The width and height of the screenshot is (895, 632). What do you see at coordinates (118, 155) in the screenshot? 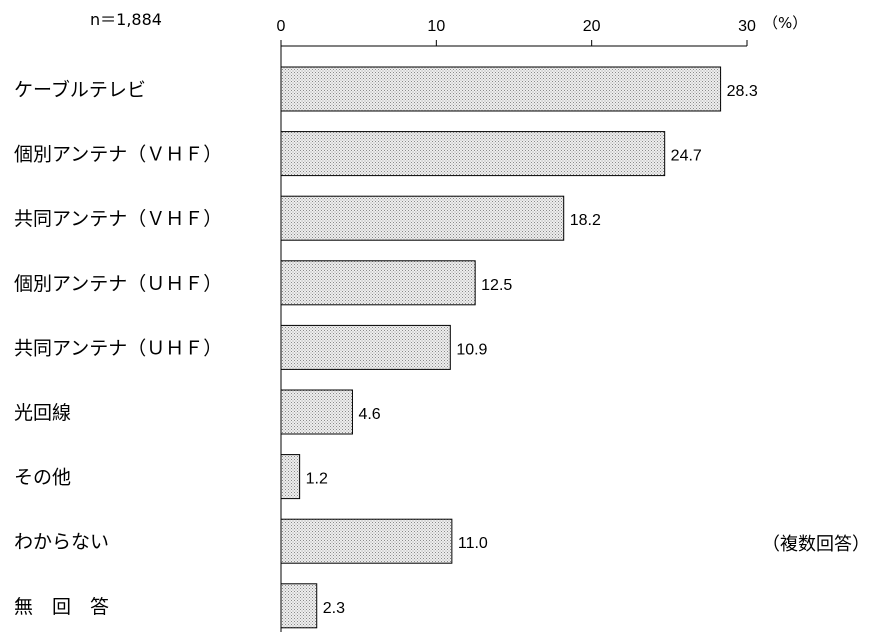
I see `category-label: 個別アンテナ（ＶＨＦ）` at bounding box center [118, 155].